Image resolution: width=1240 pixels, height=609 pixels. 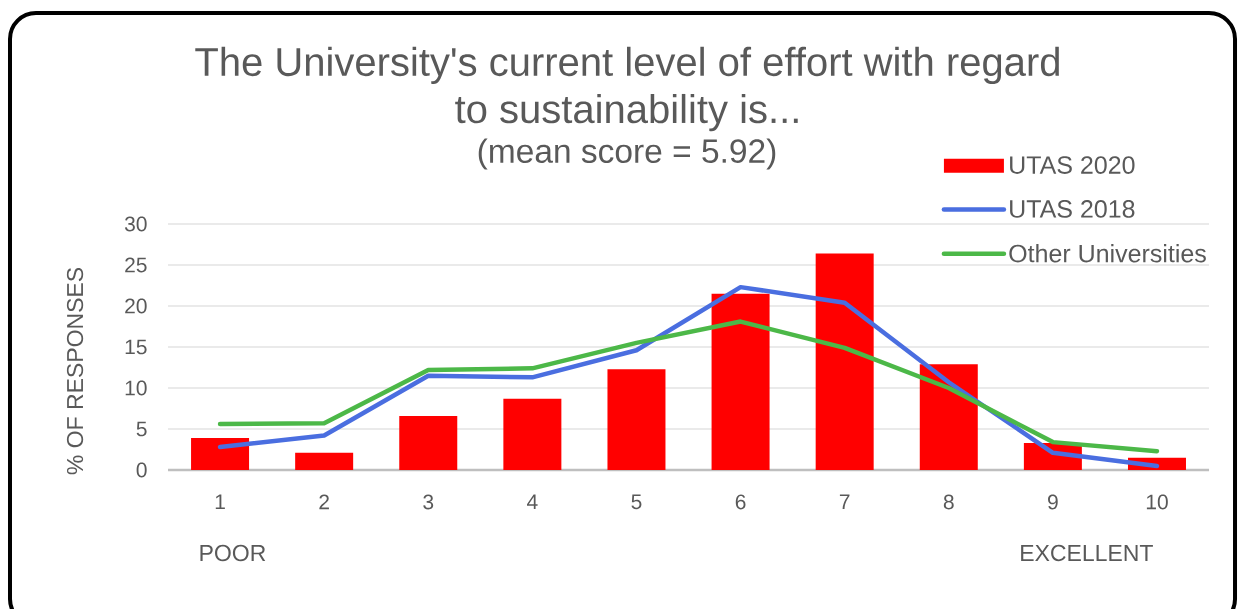 What do you see at coordinates (1072, 165) in the screenshot?
I see `legend-label: UTAS 2020` at bounding box center [1072, 165].